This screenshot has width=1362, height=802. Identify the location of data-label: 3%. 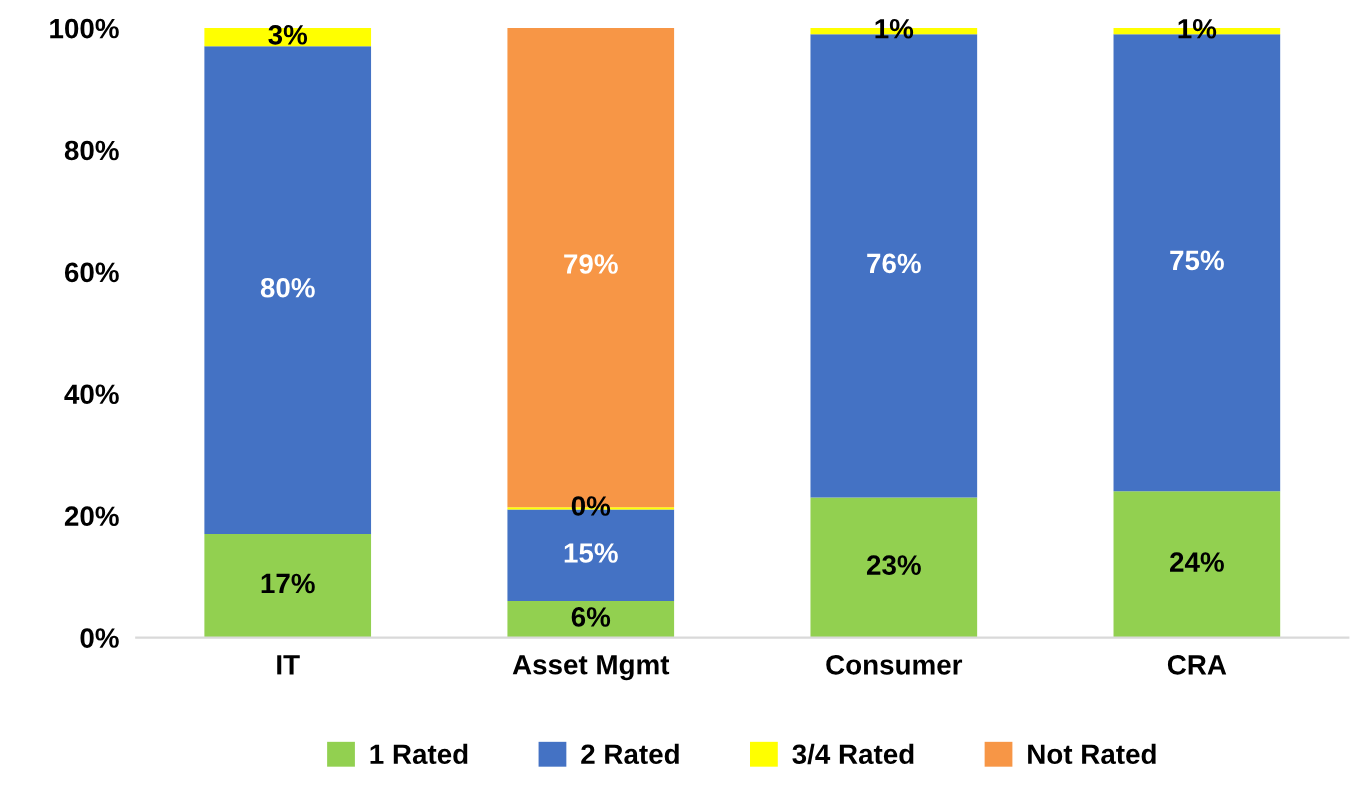
(288, 35).